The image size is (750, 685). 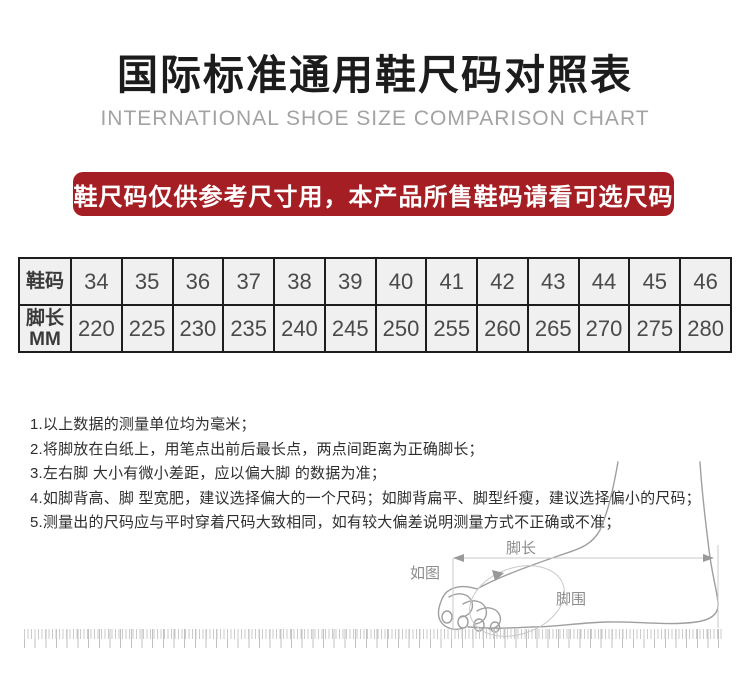 I want to click on size-cell: 44, so click(x=604, y=281).